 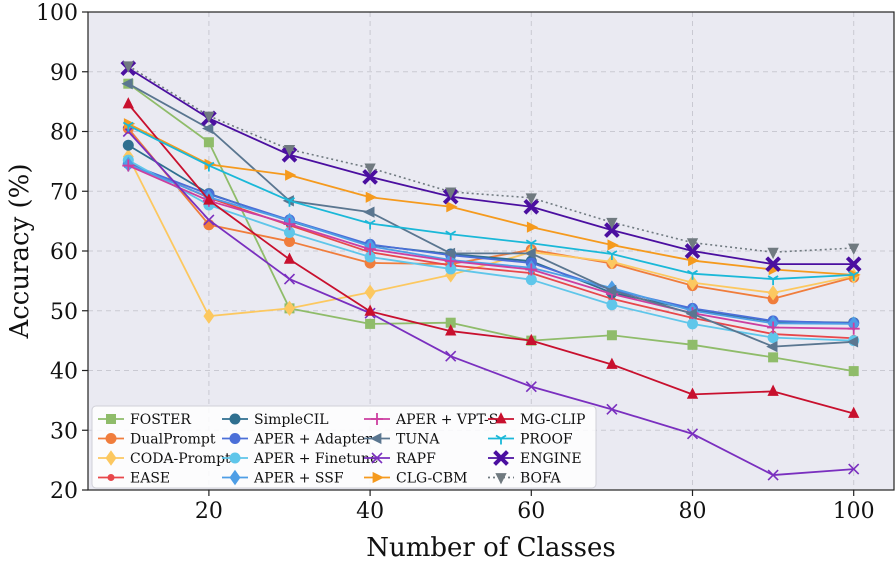 I want to click on x-tick-label: 40, so click(x=370, y=511).